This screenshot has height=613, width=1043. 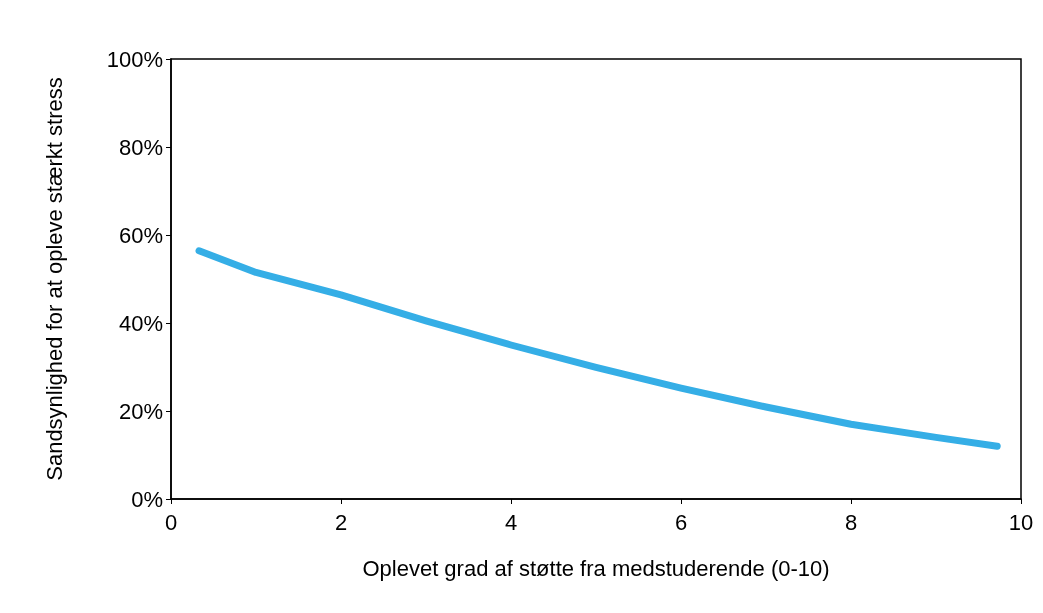 What do you see at coordinates (140, 411) in the screenshot?
I see `y-tick-label: 20%` at bounding box center [140, 411].